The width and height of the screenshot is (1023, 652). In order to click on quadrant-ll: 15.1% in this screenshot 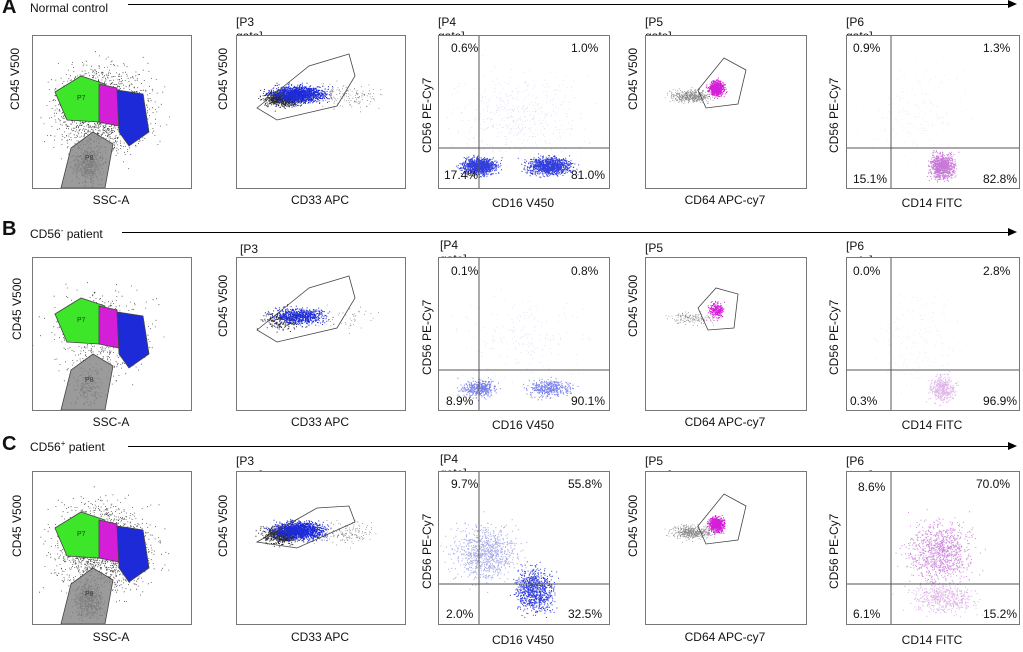, I will do `click(870, 179)`.